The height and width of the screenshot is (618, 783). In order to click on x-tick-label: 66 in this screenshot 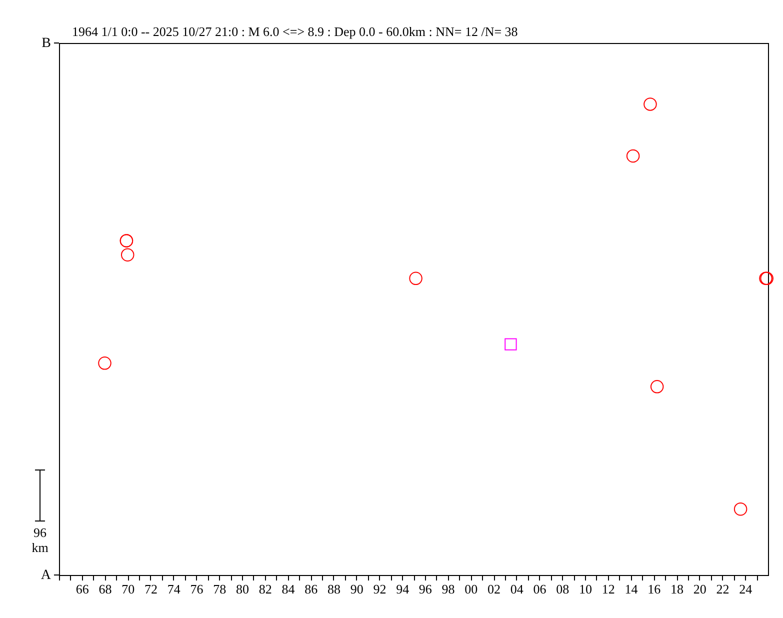, I will do `click(83, 589)`.